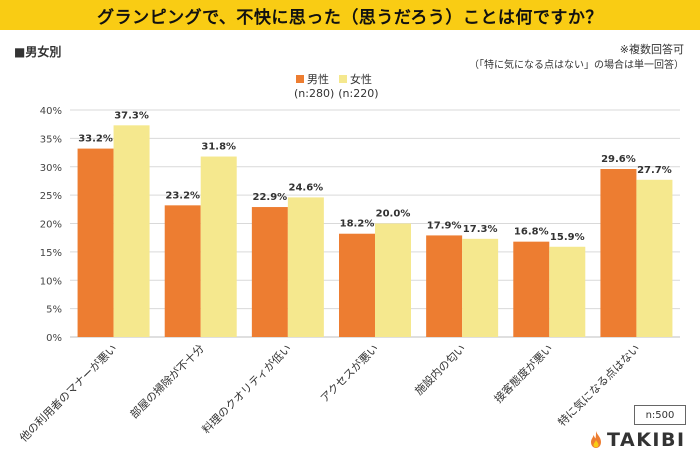 This screenshot has height=465, width=700. Describe the element at coordinates (393, 214) in the screenshot. I see `data-label: 20.0%` at that location.